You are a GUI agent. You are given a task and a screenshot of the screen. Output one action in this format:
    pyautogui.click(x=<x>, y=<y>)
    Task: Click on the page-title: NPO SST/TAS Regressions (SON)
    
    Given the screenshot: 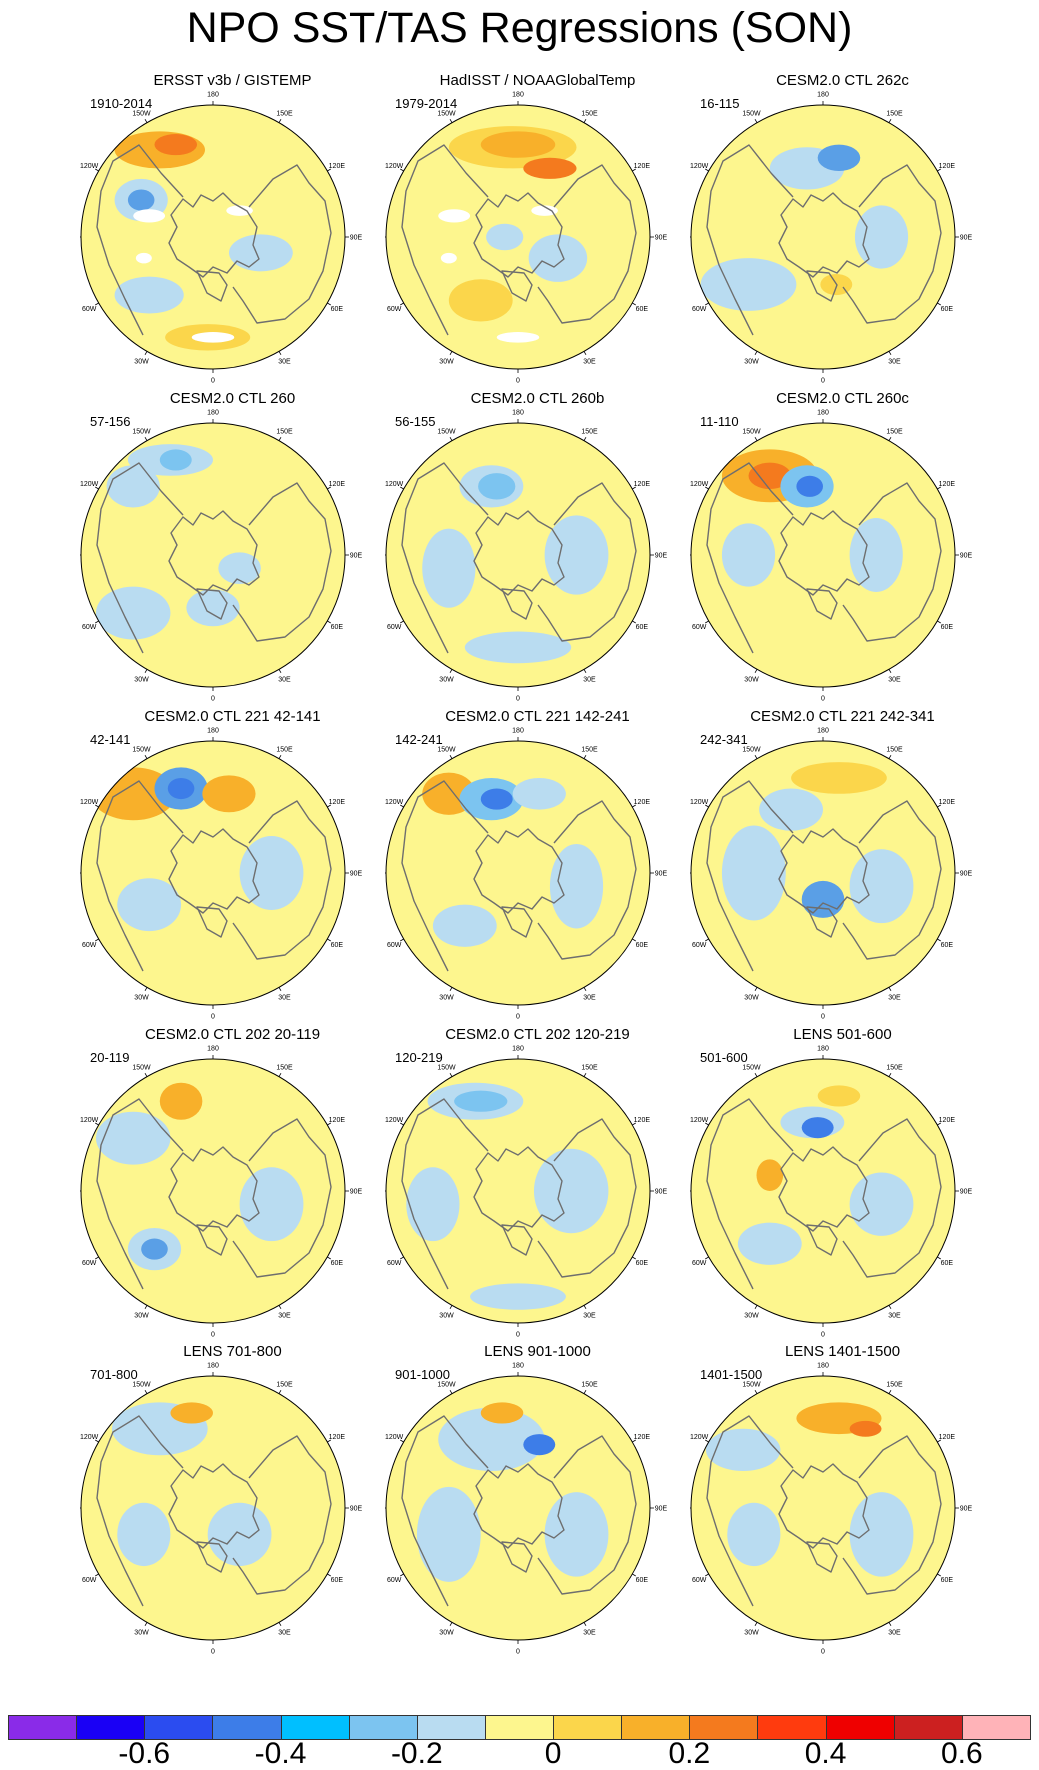 What is the action you would take?
    pyautogui.click(x=519, y=28)
    